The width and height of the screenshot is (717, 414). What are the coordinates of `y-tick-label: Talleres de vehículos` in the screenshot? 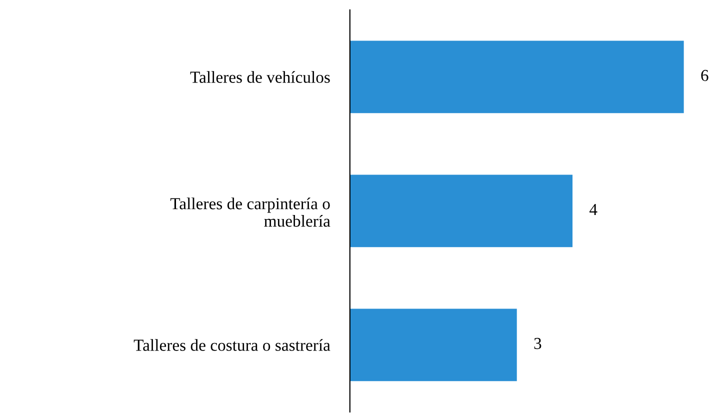 It's located at (260, 77).